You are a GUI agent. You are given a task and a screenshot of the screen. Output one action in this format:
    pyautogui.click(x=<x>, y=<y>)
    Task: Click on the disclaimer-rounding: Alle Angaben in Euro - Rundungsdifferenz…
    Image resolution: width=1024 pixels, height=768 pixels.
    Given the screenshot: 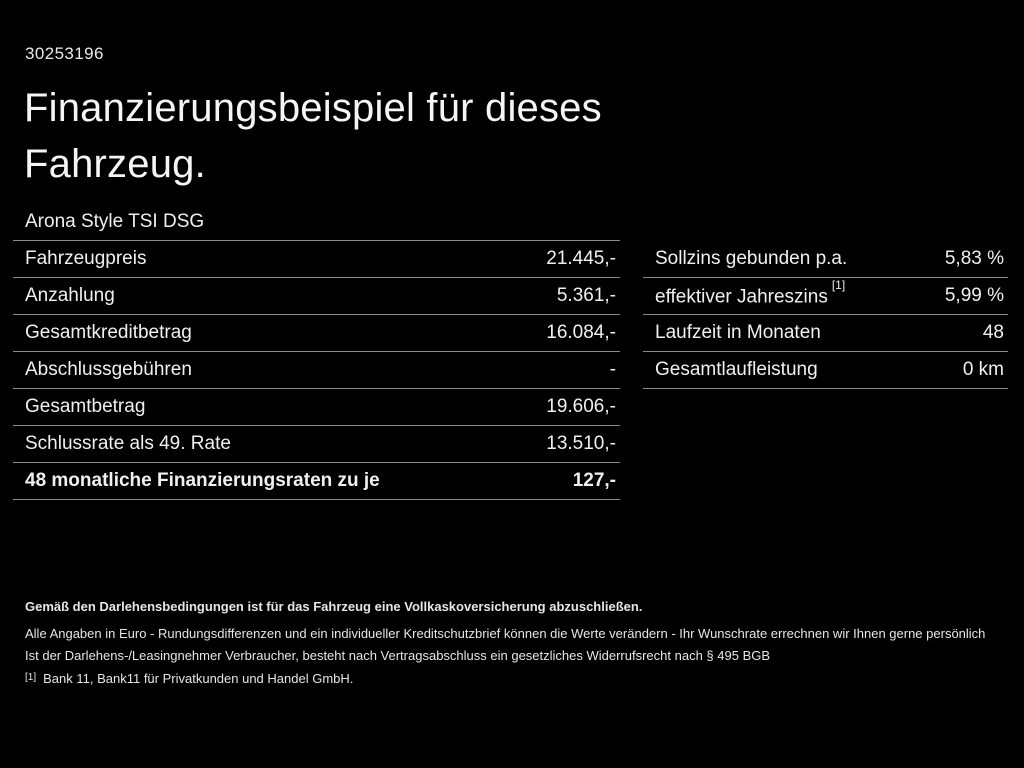 What is the action you would take?
    pyautogui.click(x=505, y=633)
    